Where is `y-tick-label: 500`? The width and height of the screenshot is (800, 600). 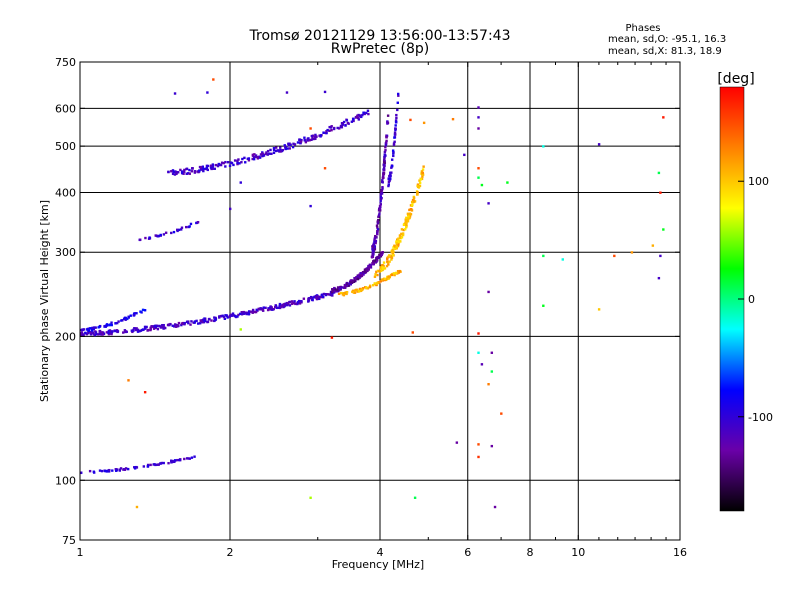 y-tick-label: 500 is located at coordinates (65, 146).